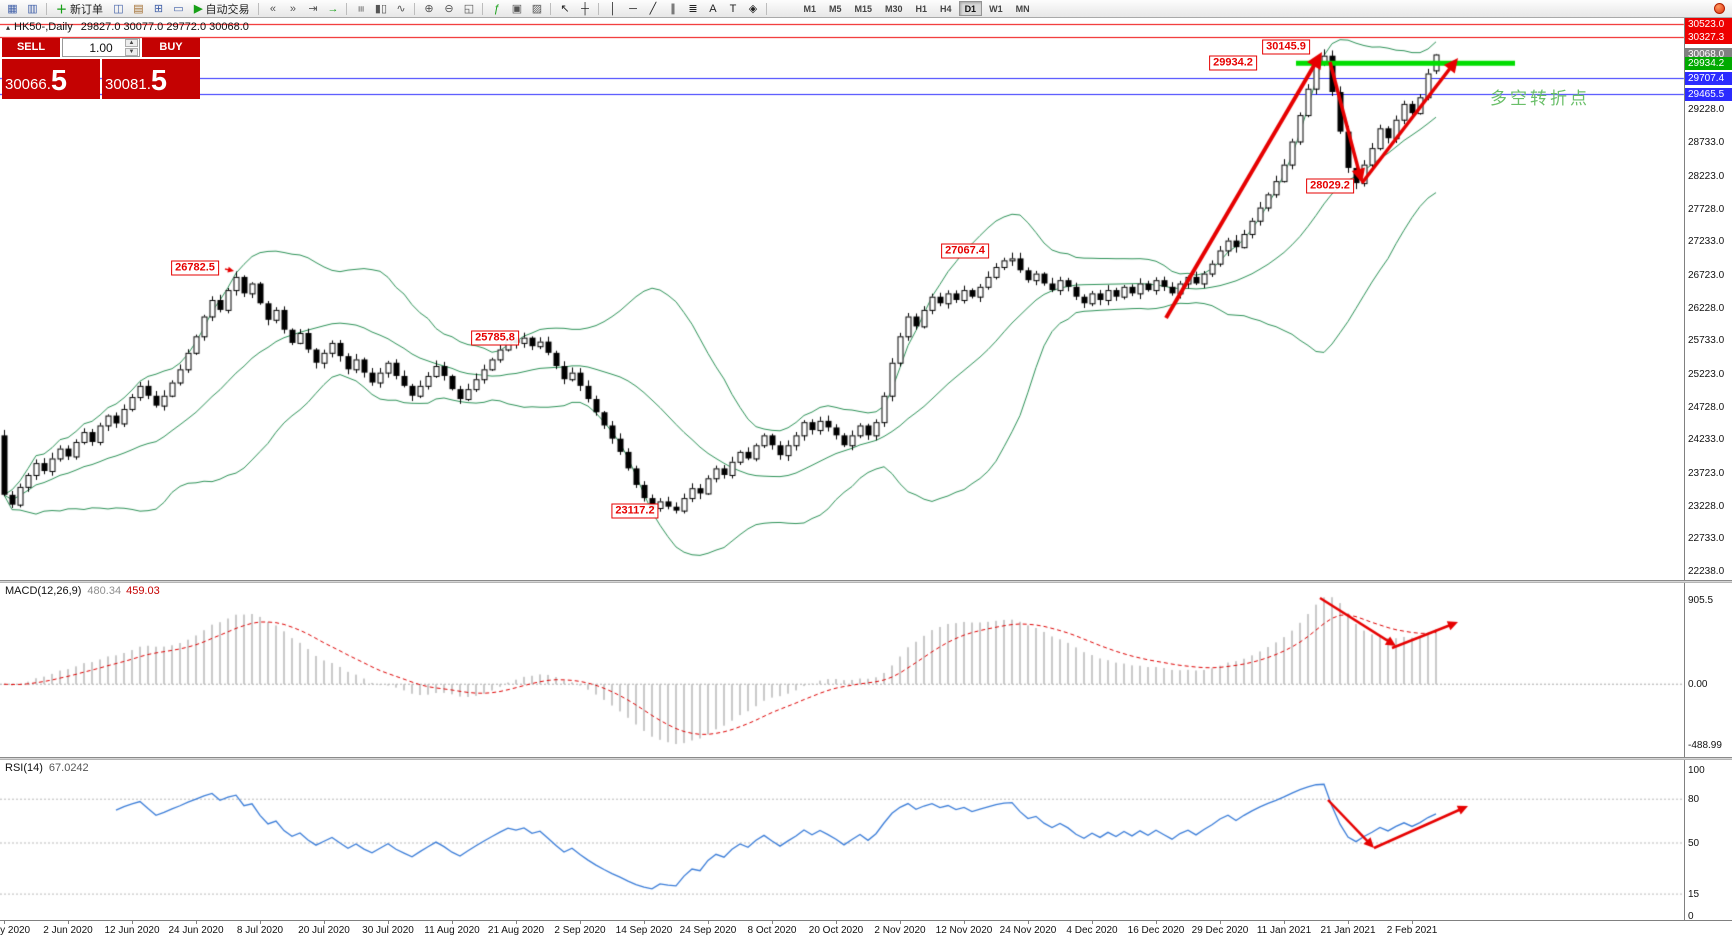 This screenshot has width=1732, height=939. I want to click on crosshair-icon: ┼, so click(585, 8).